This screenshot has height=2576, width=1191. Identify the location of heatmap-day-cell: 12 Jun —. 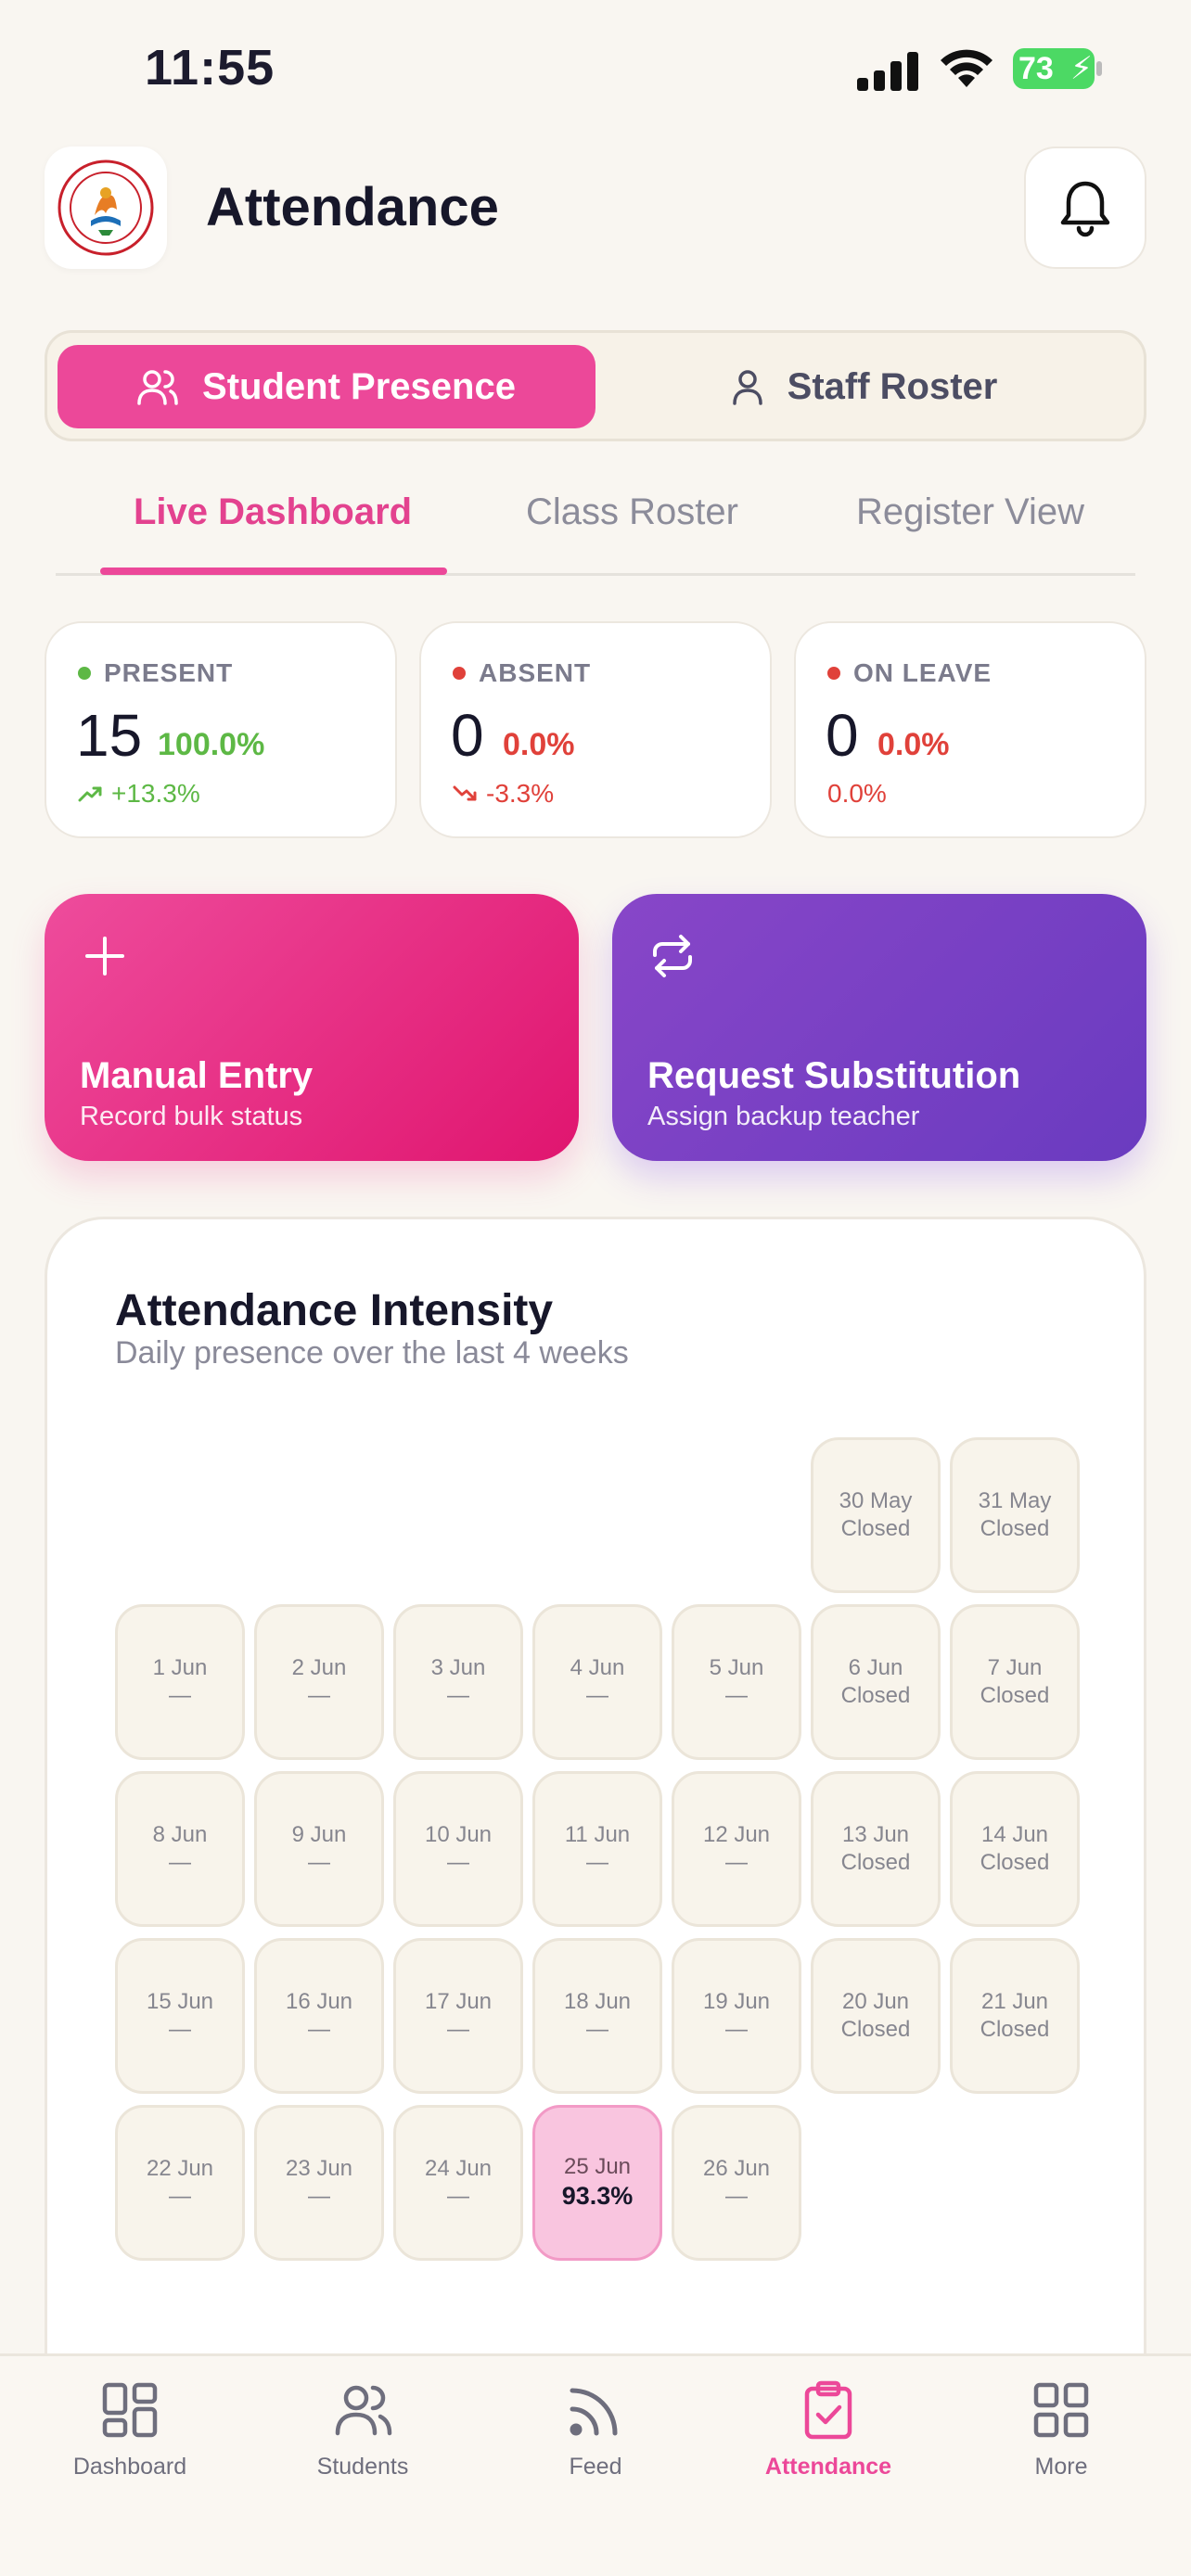
(736, 1849).